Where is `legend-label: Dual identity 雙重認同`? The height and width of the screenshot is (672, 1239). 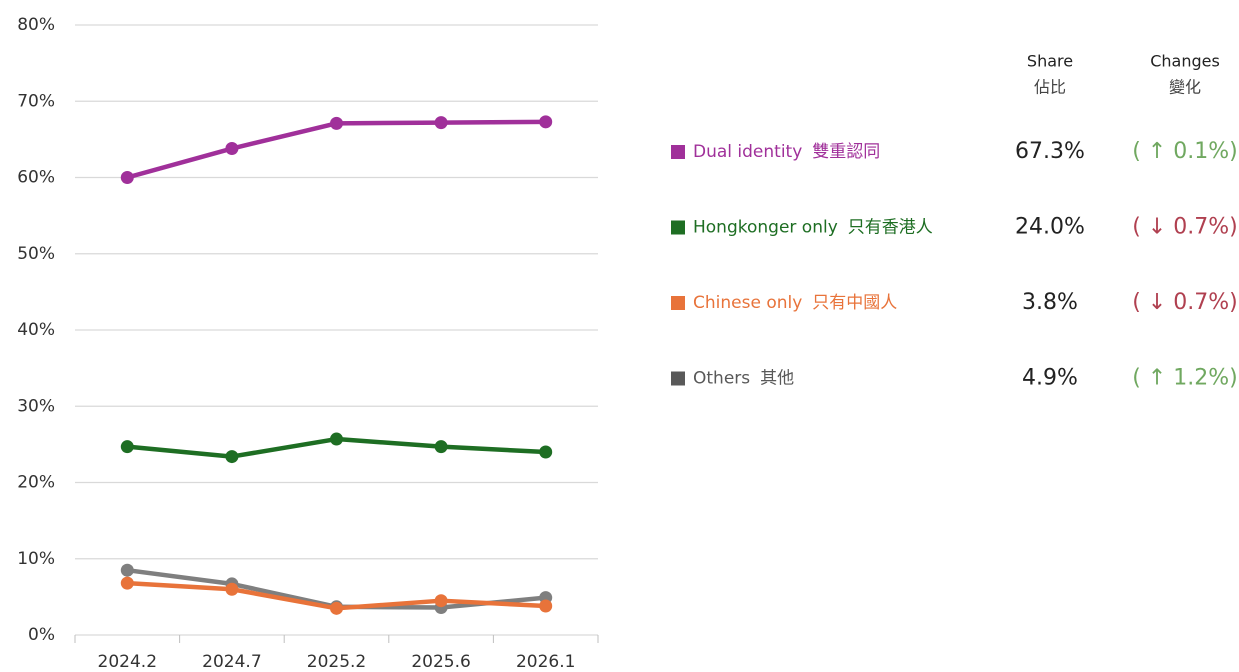
legend-label: Dual identity 雙重認同 is located at coordinates (786, 152).